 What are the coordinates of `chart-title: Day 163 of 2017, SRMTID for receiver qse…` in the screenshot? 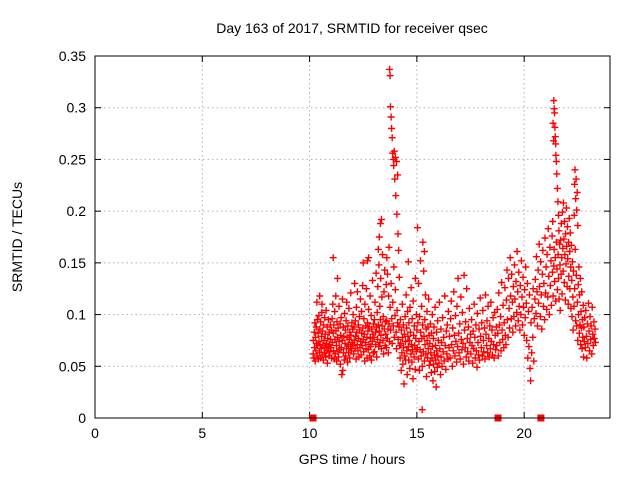 It's located at (352, 28).